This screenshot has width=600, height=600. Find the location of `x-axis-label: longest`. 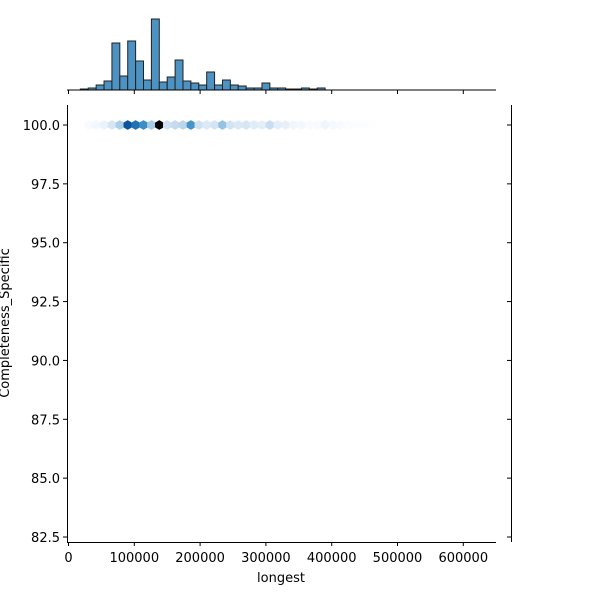

x-axis-label: longest is located at coordinates (281, 578).